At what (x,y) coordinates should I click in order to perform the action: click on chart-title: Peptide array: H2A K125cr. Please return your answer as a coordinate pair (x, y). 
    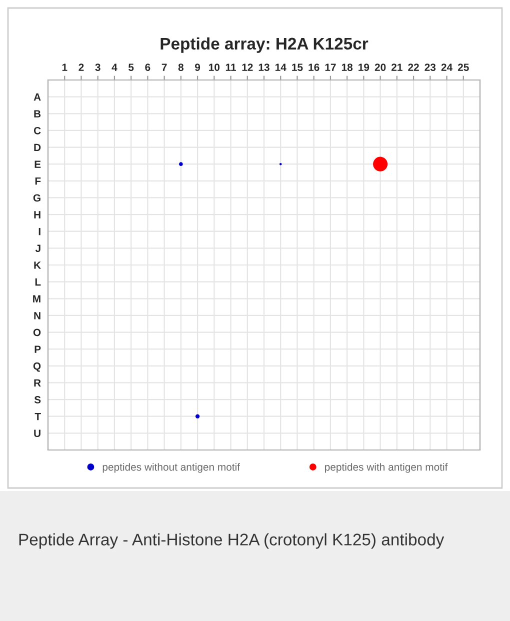
    Looking at the image, I should click on (264, 45).